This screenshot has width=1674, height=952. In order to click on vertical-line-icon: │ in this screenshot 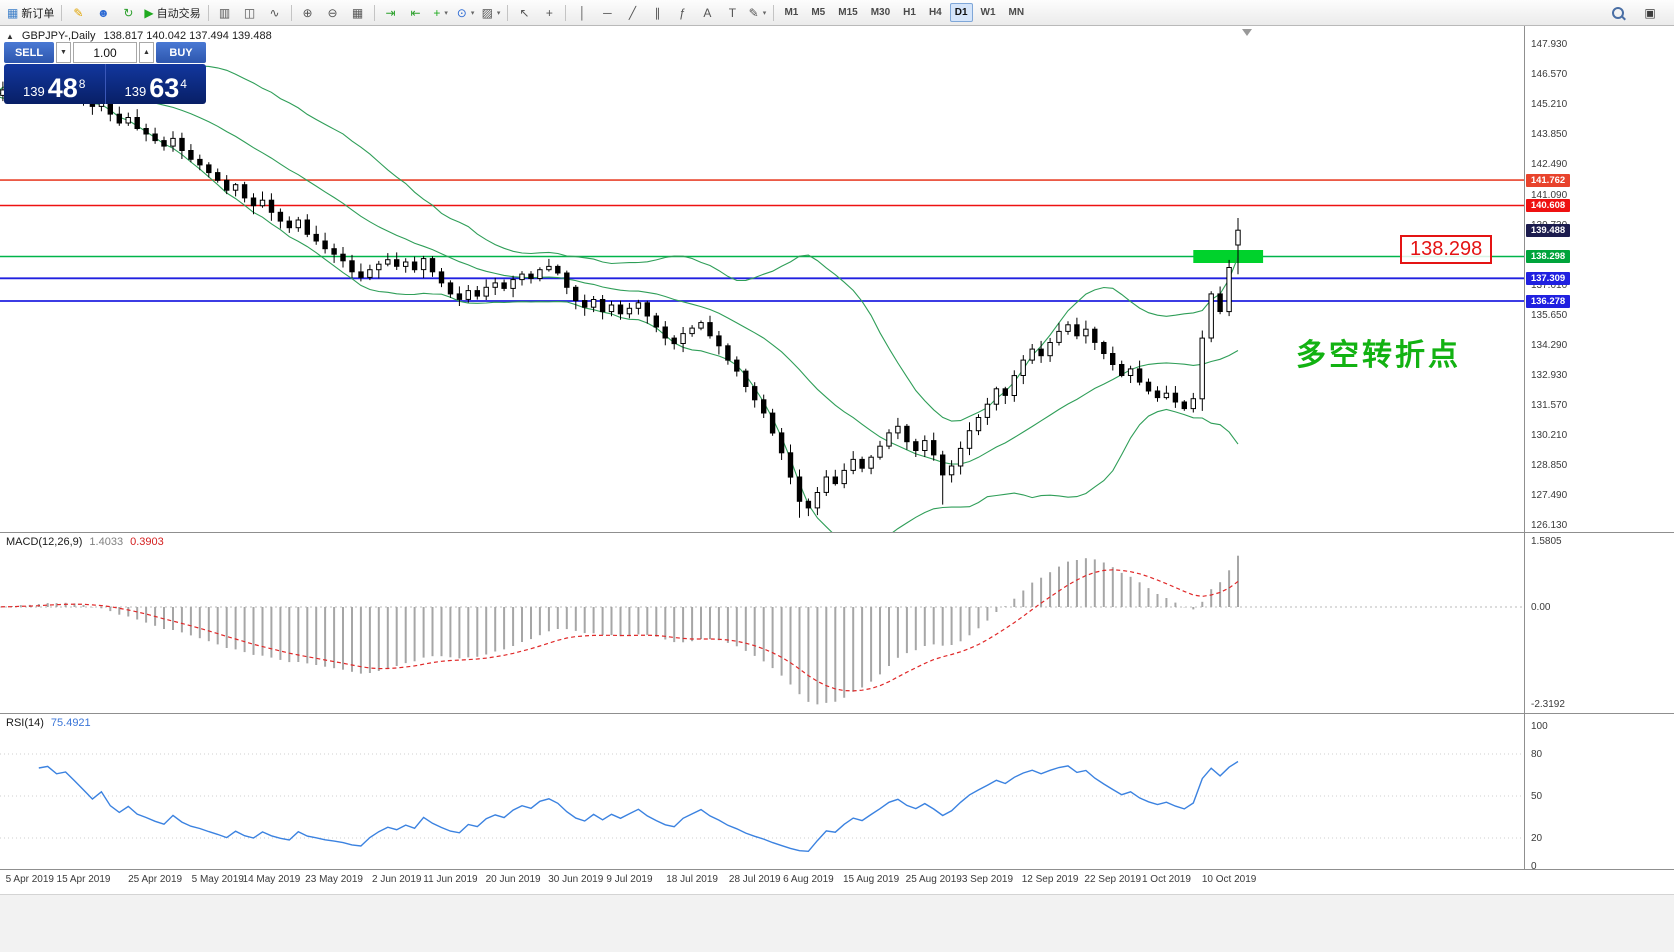, I will do `click(582, 12)`.